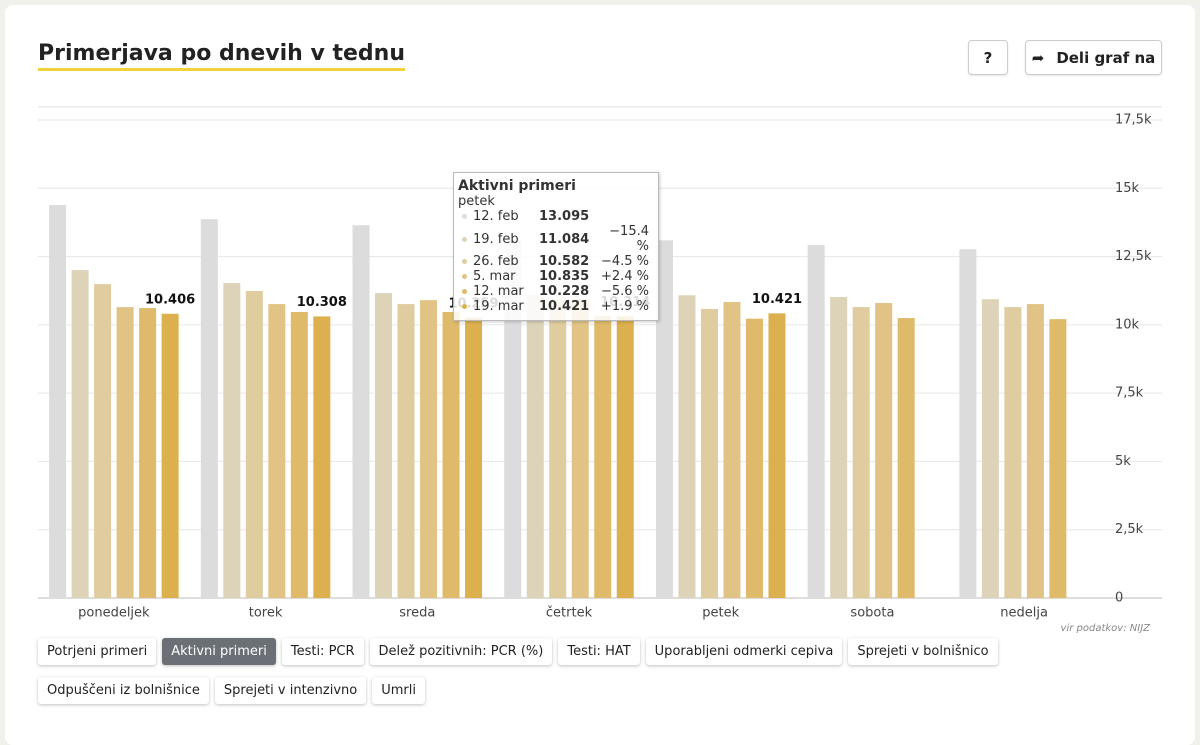 This screenshot has height=745, width=1200. Describe the element at coordinates (599, 651) in the screenshot. I see `metric-button: Testi: HAT` at that location.